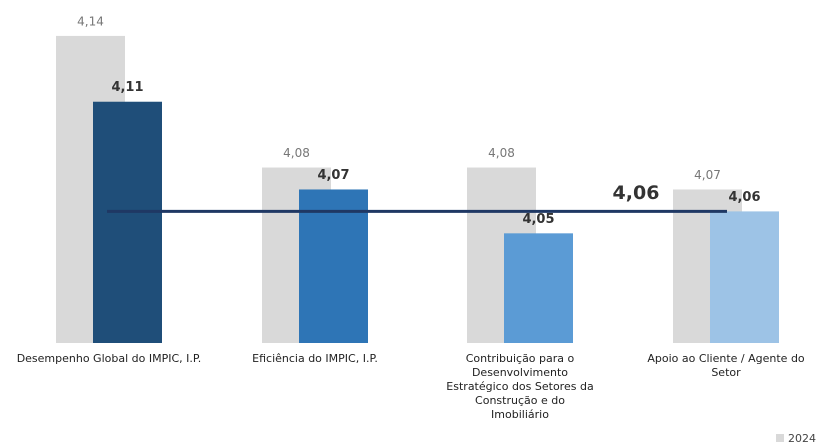 Image resolution: width=828 pixels, height=448 pixels. What do you see at coordinates (538, 219) in the screenshot?
I see `data-label: 4,05` at bounding box center [538, 219].